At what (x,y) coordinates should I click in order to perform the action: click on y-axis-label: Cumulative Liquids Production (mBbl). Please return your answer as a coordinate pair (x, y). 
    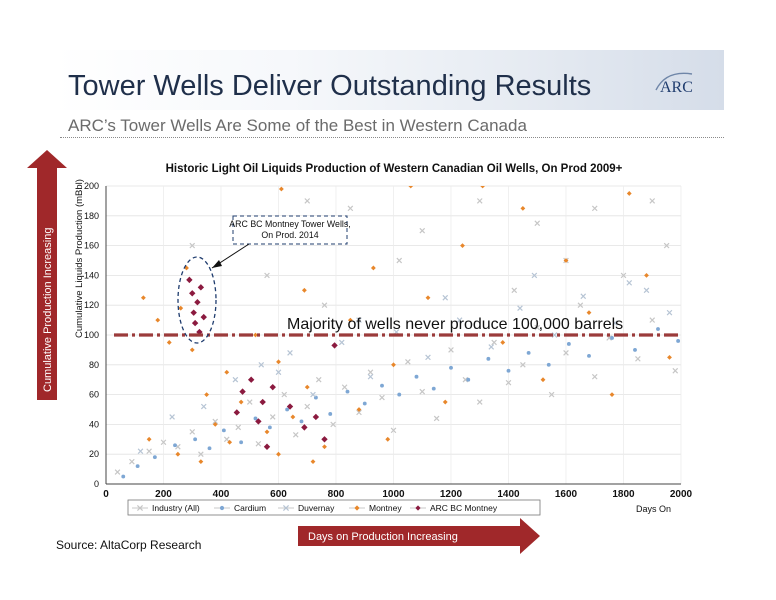
    Looking at the image, I should click on (79, 258).